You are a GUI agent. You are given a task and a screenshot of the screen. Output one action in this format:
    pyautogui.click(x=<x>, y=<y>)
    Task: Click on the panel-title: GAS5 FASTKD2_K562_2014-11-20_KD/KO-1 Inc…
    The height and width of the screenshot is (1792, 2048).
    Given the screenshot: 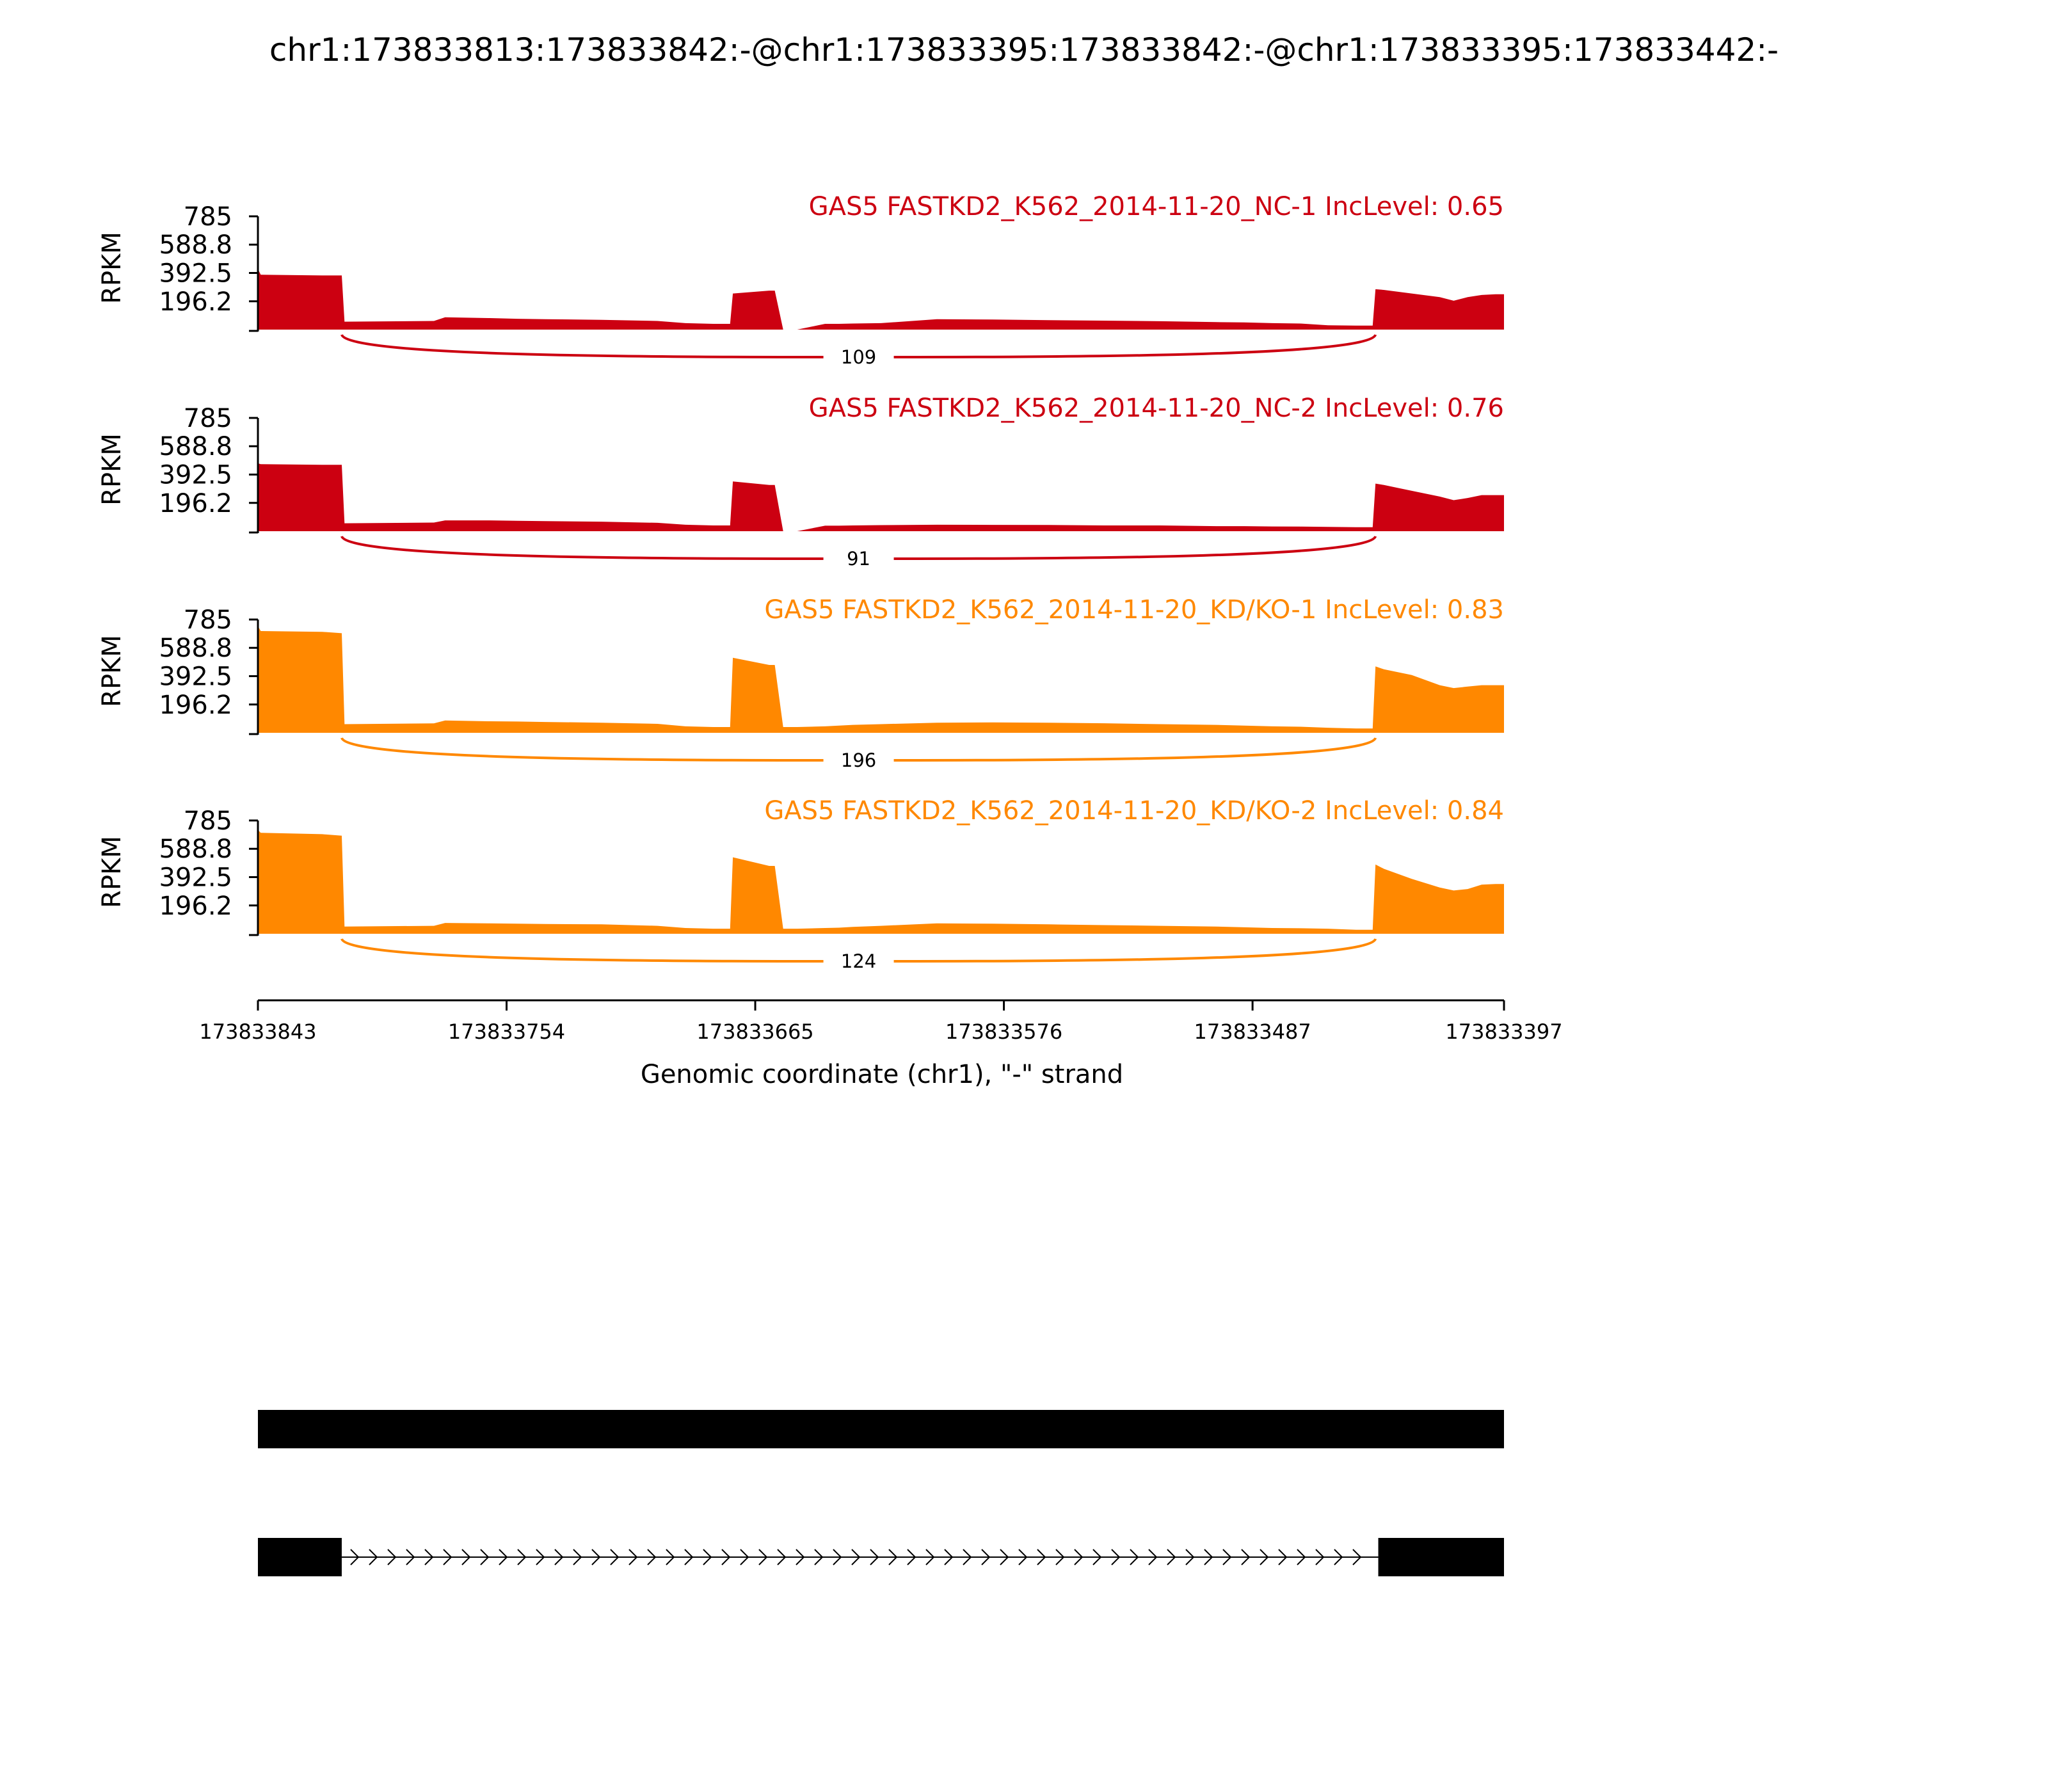 What is the action you would take?
    pyautogui.click(x=1134, y=610)
    